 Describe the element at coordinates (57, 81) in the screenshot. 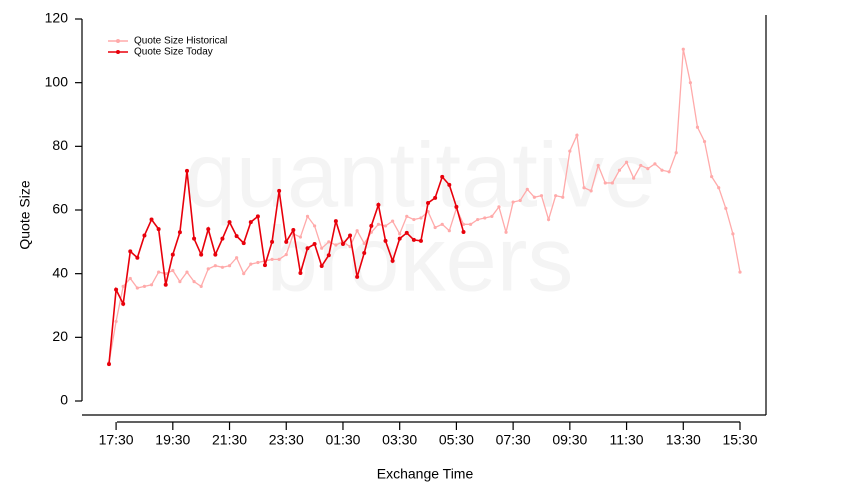

I see `y-tick-label: 100` at that location.